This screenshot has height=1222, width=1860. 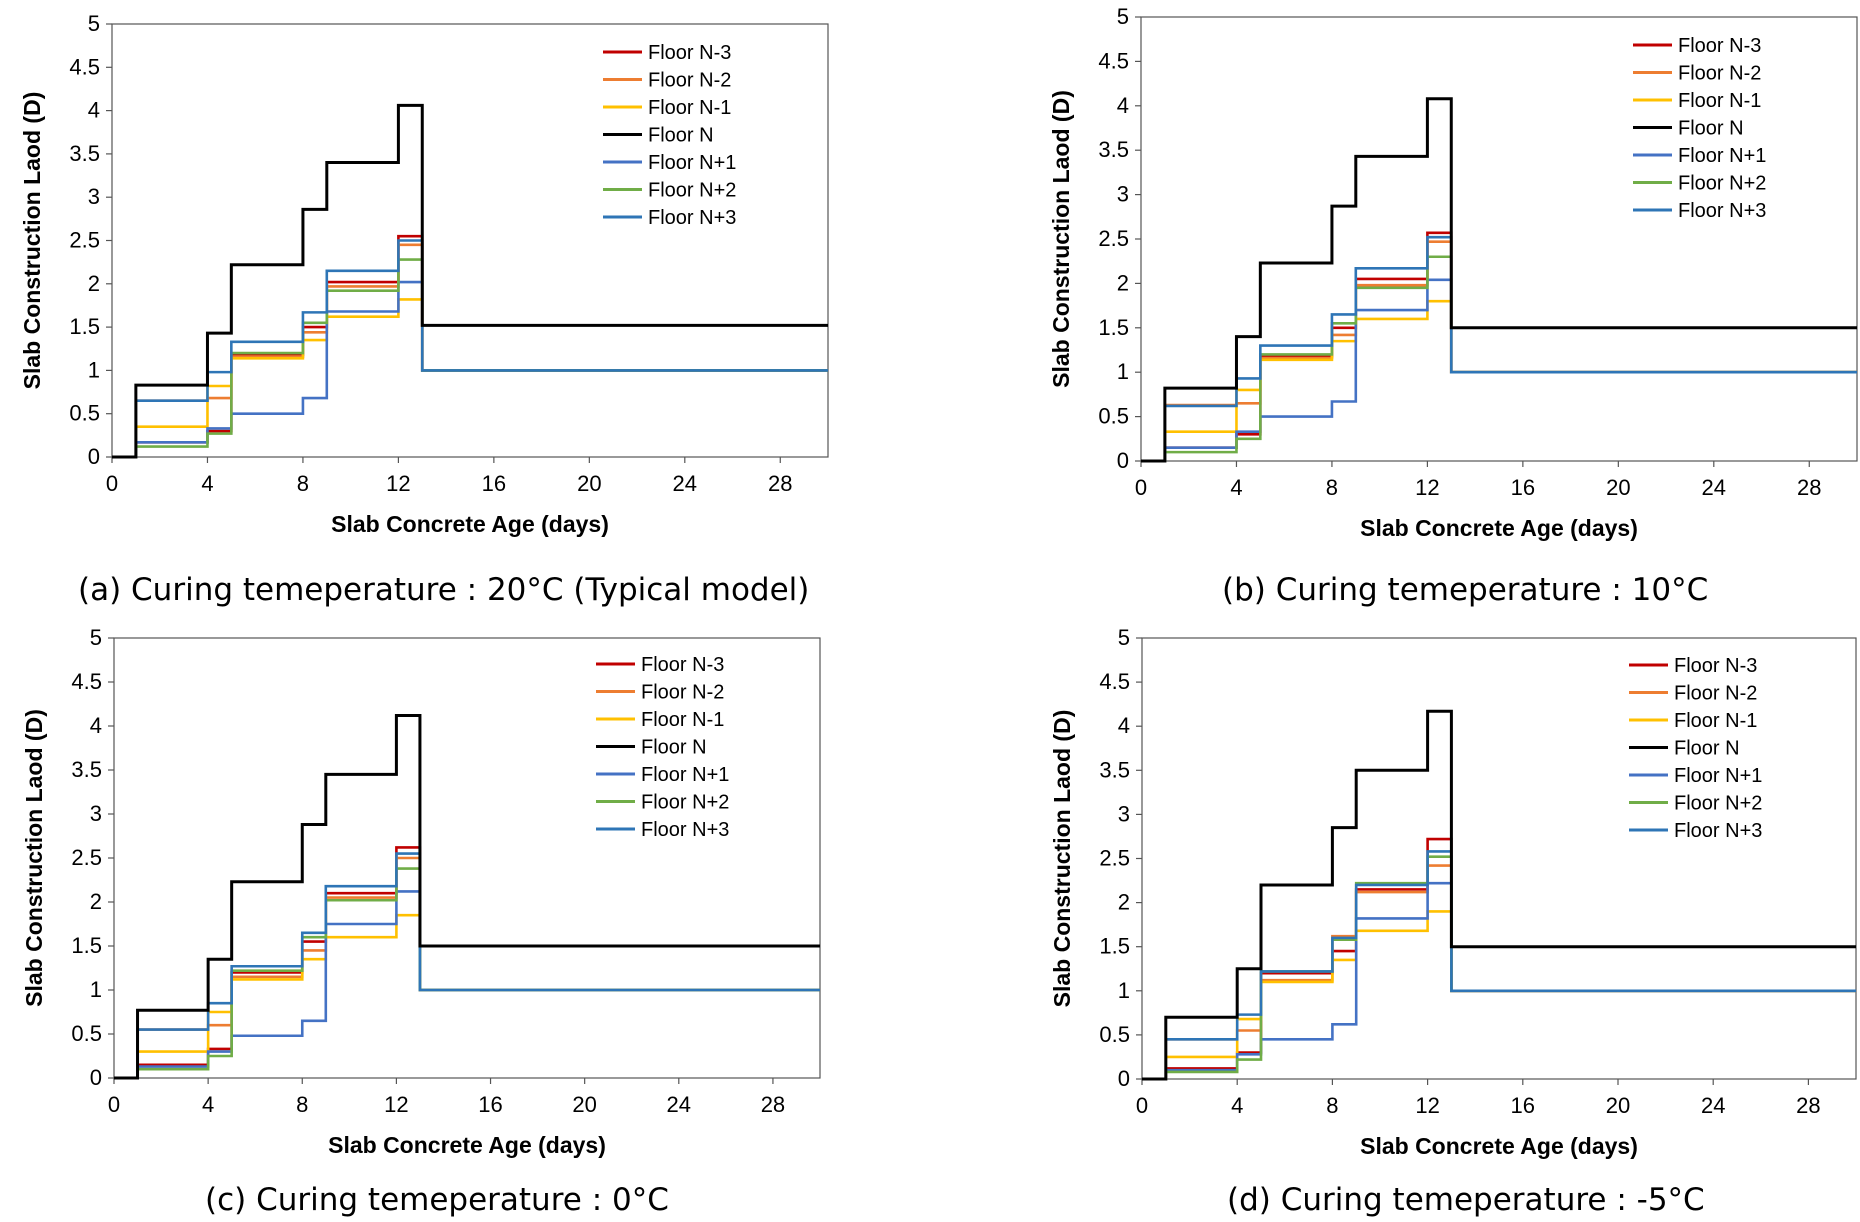 What do you see at coordinates (692, 163) in the screenshot?
I see `legend-label: Floor N+1` at bounding box center [692, 163].